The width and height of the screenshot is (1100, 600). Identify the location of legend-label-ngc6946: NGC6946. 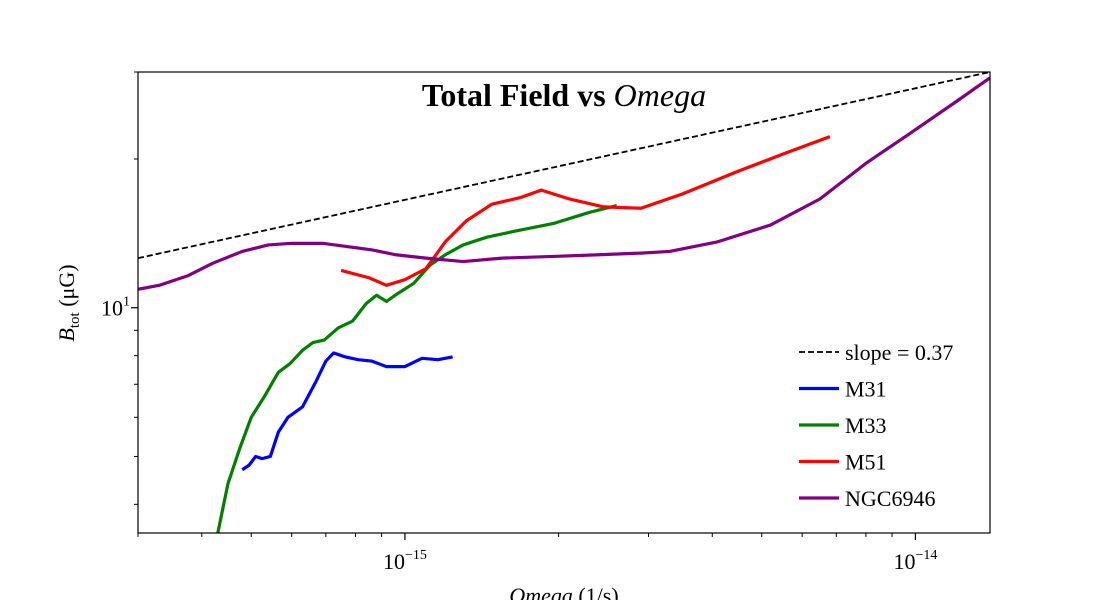
(890, 498).